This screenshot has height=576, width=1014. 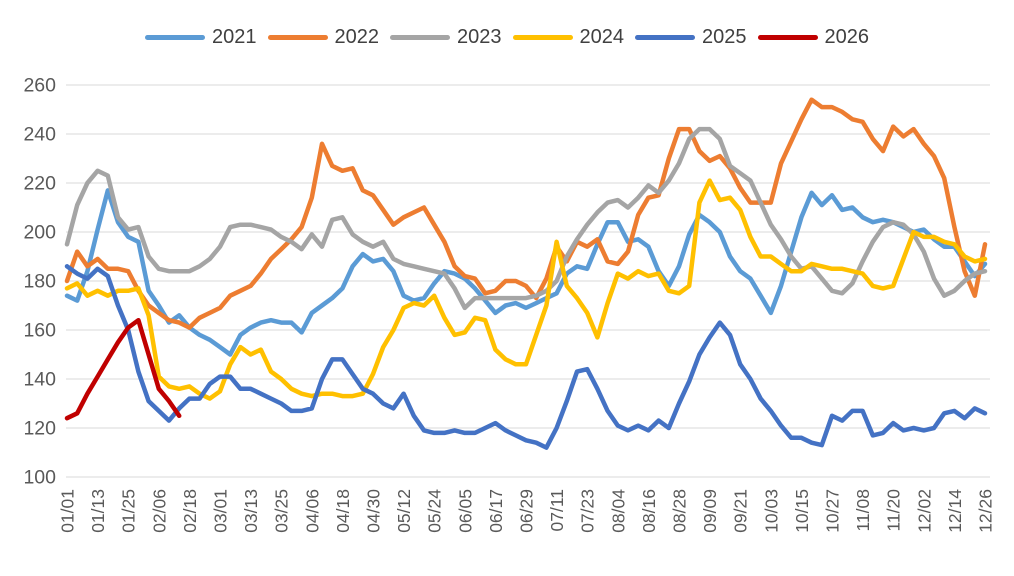 I want to click on legend-swatch-2025, so click(x=665, y=37).